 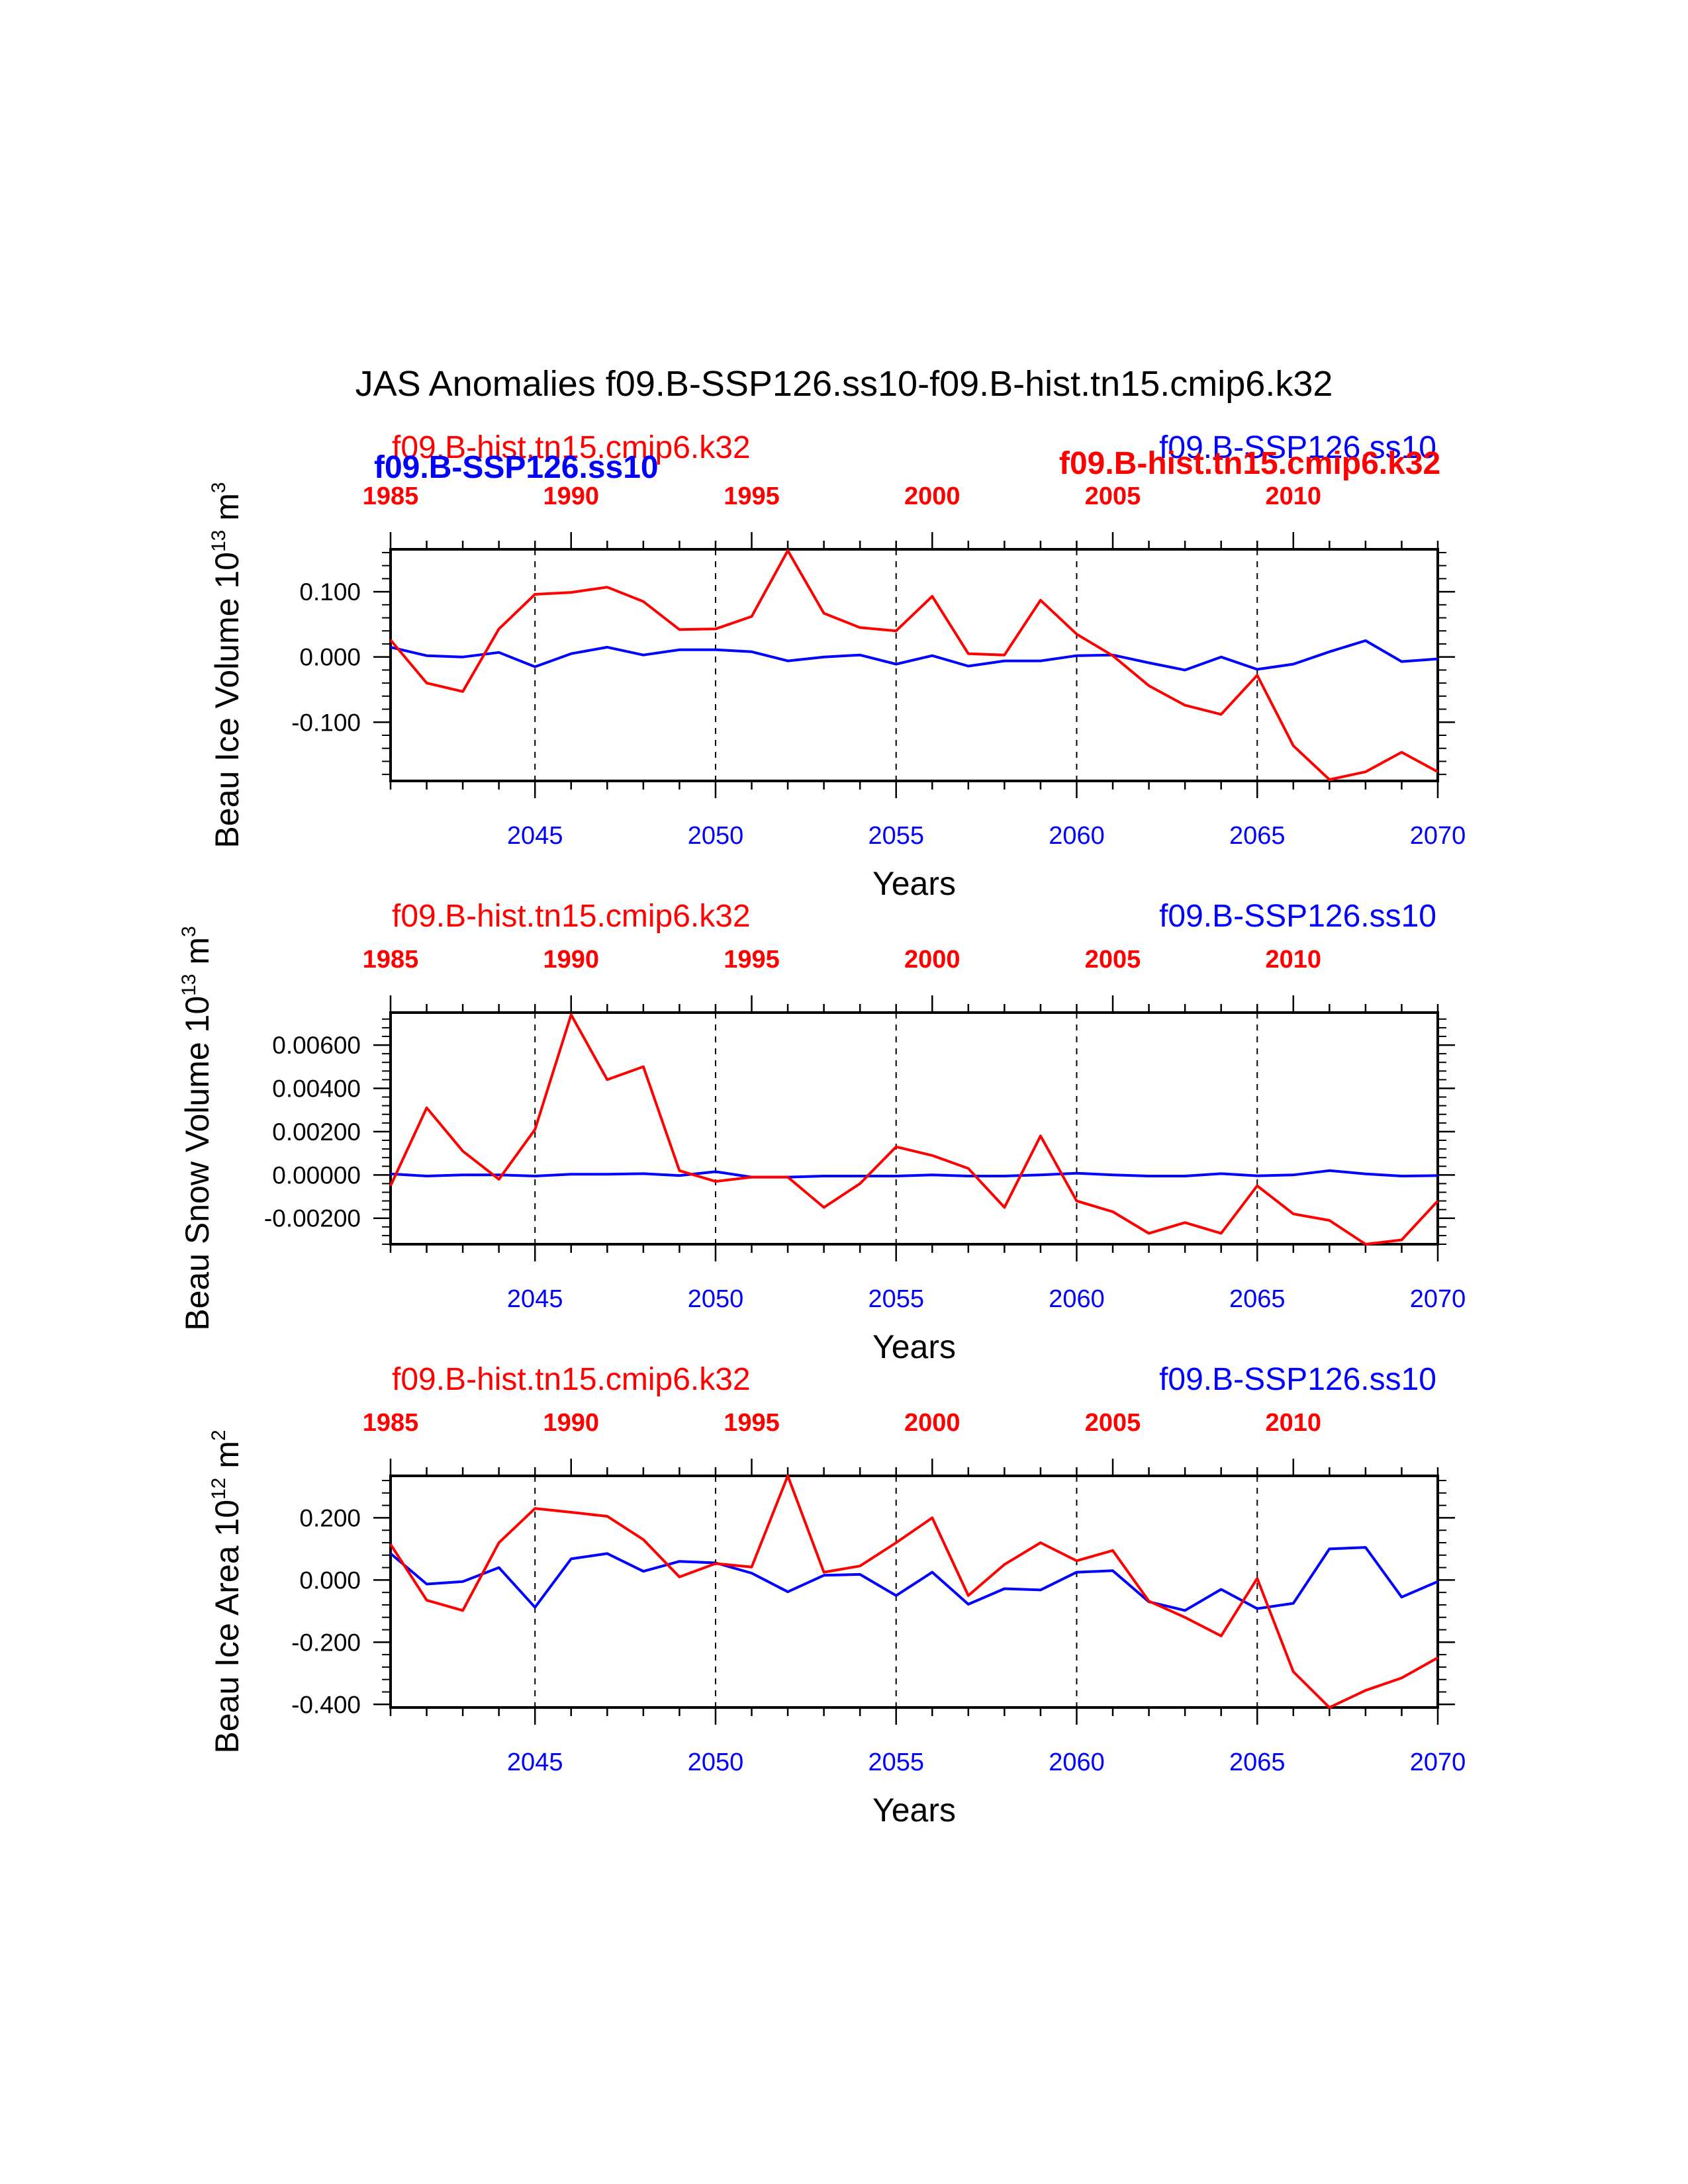 I want to click on panel-snow-volume-bottom-tick-label: 2050, so click(x=716, y=1299).